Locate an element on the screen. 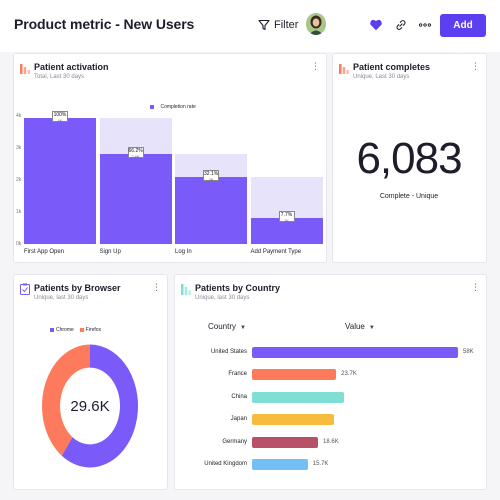 The width and height of the screenshot is (500, 500). bar-sign-up is located at coordinates (135, 199).